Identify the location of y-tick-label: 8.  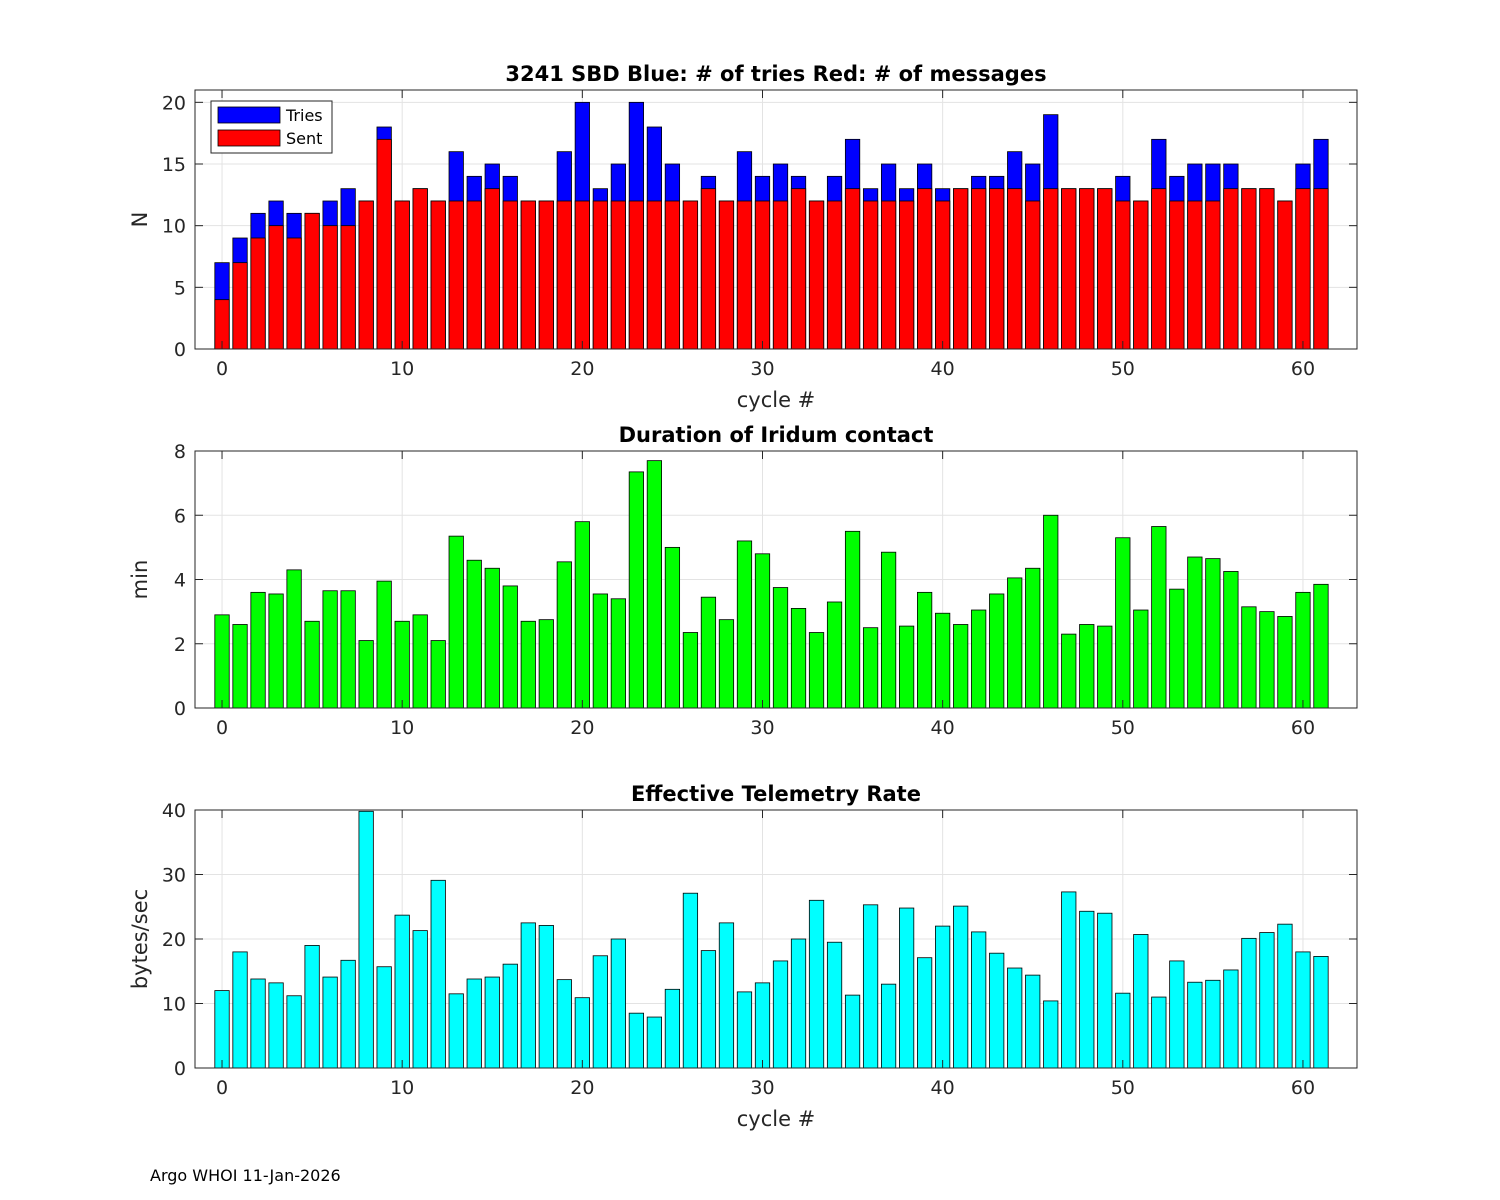
(180, 452).